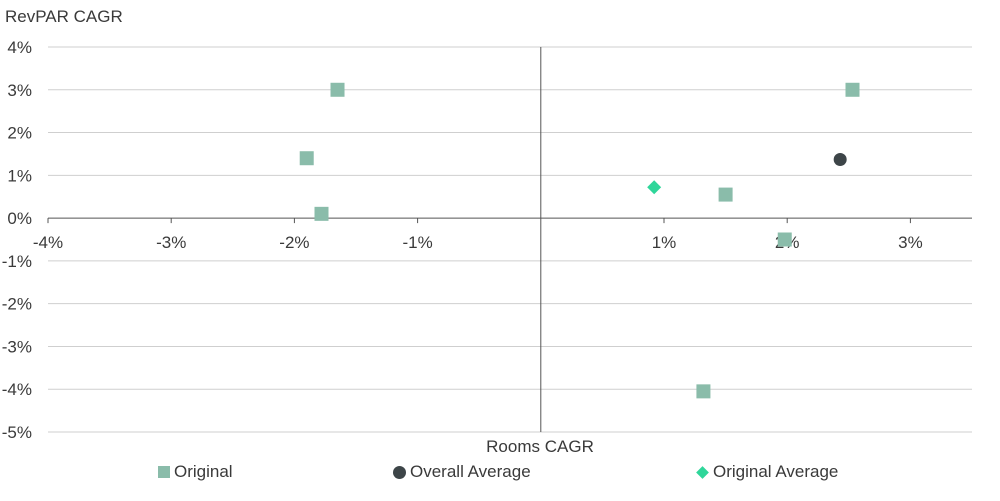  Describe the element at coordinates (399, 472) in the screenshot. I see `legend-marker-overall-average` at that location.